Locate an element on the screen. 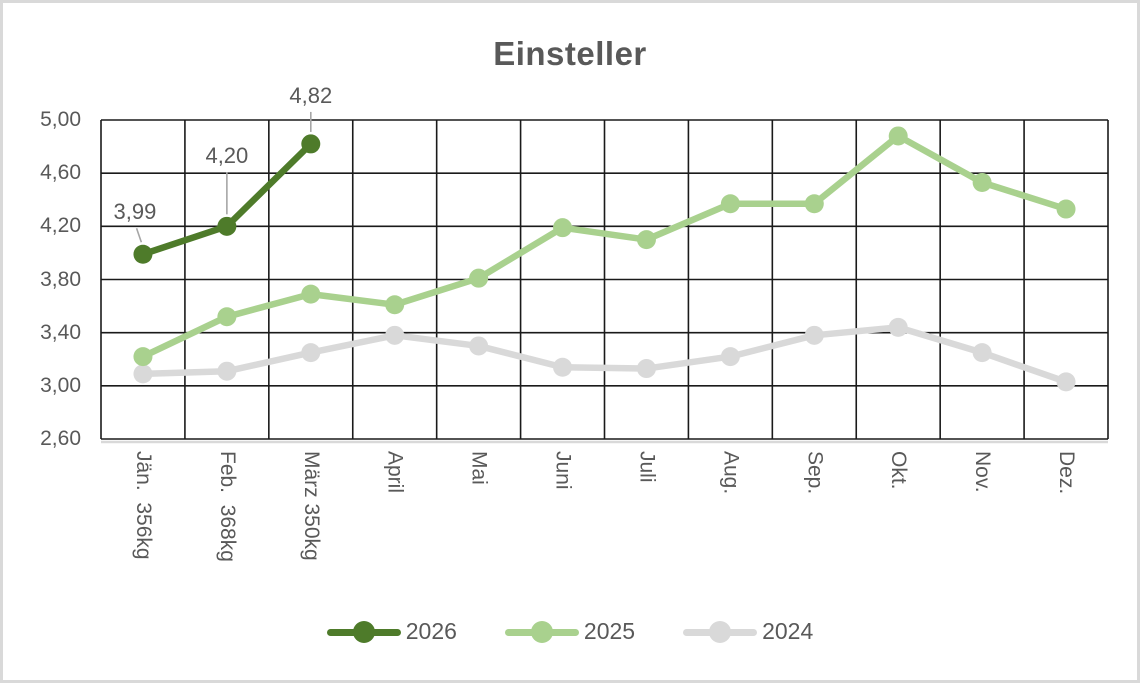  legend-label: 2026 is located at coordinates (431, 631).